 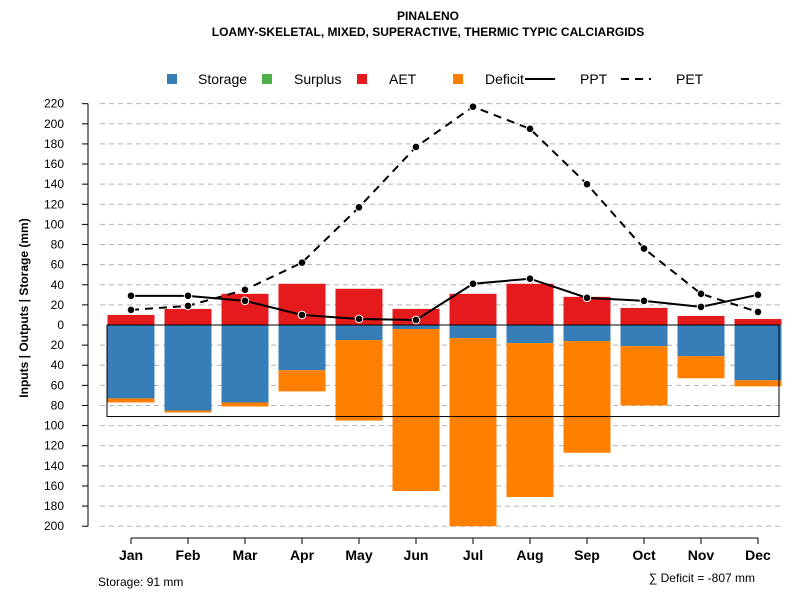 I want to click on y-tick-label: 220, so click(x=54, y=104).